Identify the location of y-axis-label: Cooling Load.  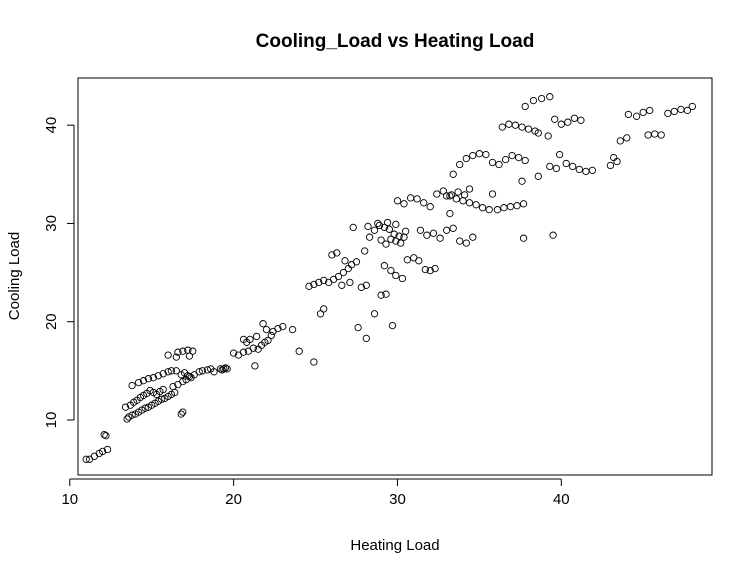
(14, 276).